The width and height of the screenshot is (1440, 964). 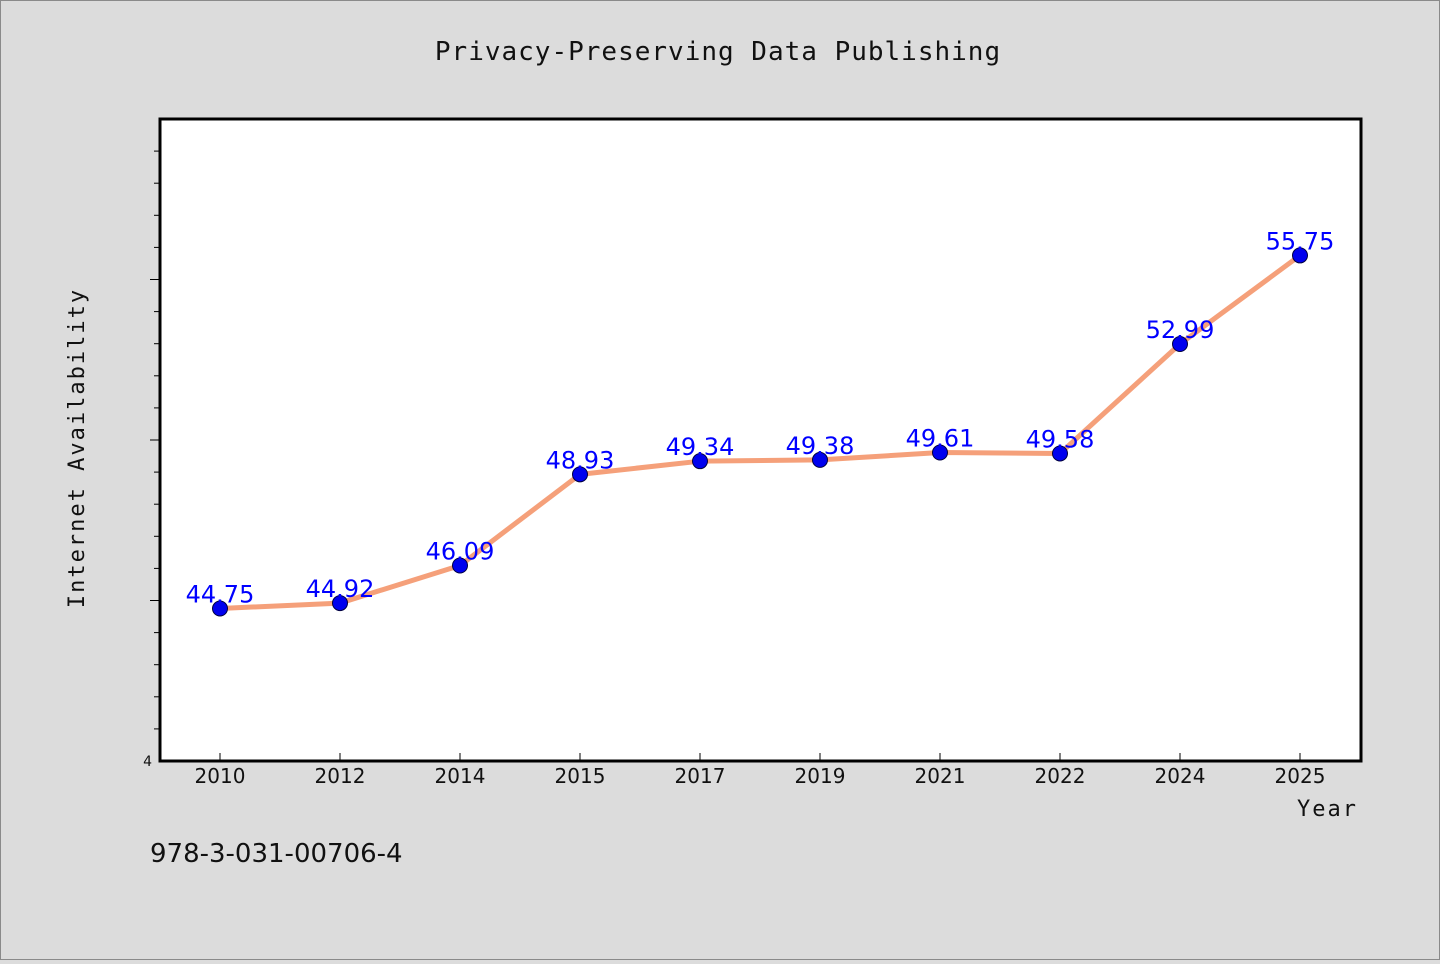 I want to click on data-label: 48.93, so click(x=580, y=460).